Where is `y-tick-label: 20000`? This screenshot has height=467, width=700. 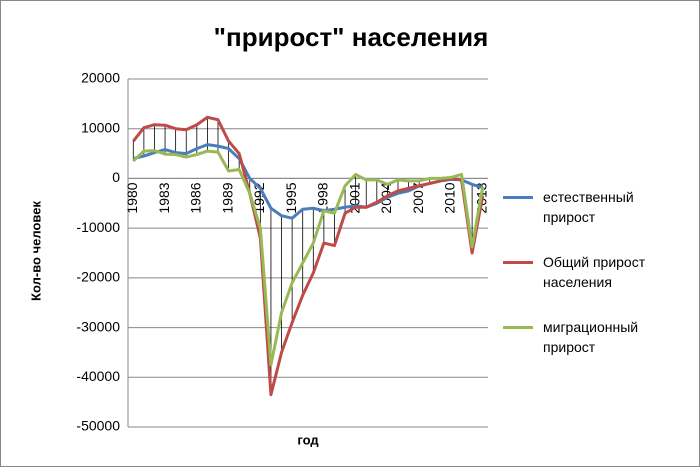 y-tick-label: 20000 is located at coordinates (100, 78).